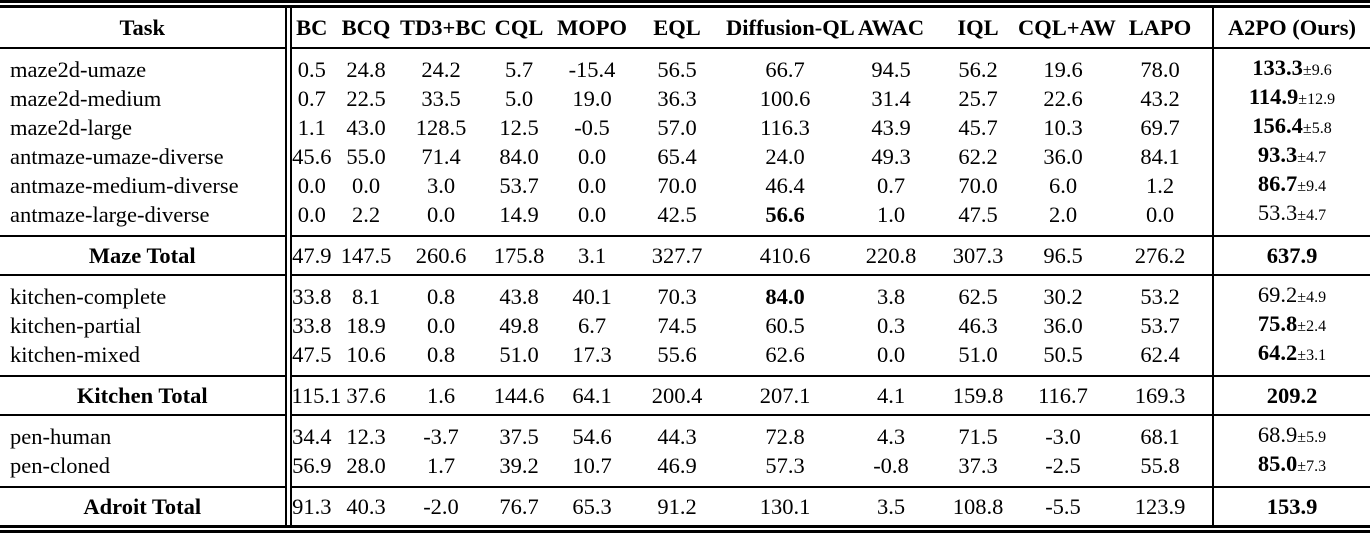 The image size is (1370, 533). I want to click on value-cell: 96.5, so click(1063, 255).